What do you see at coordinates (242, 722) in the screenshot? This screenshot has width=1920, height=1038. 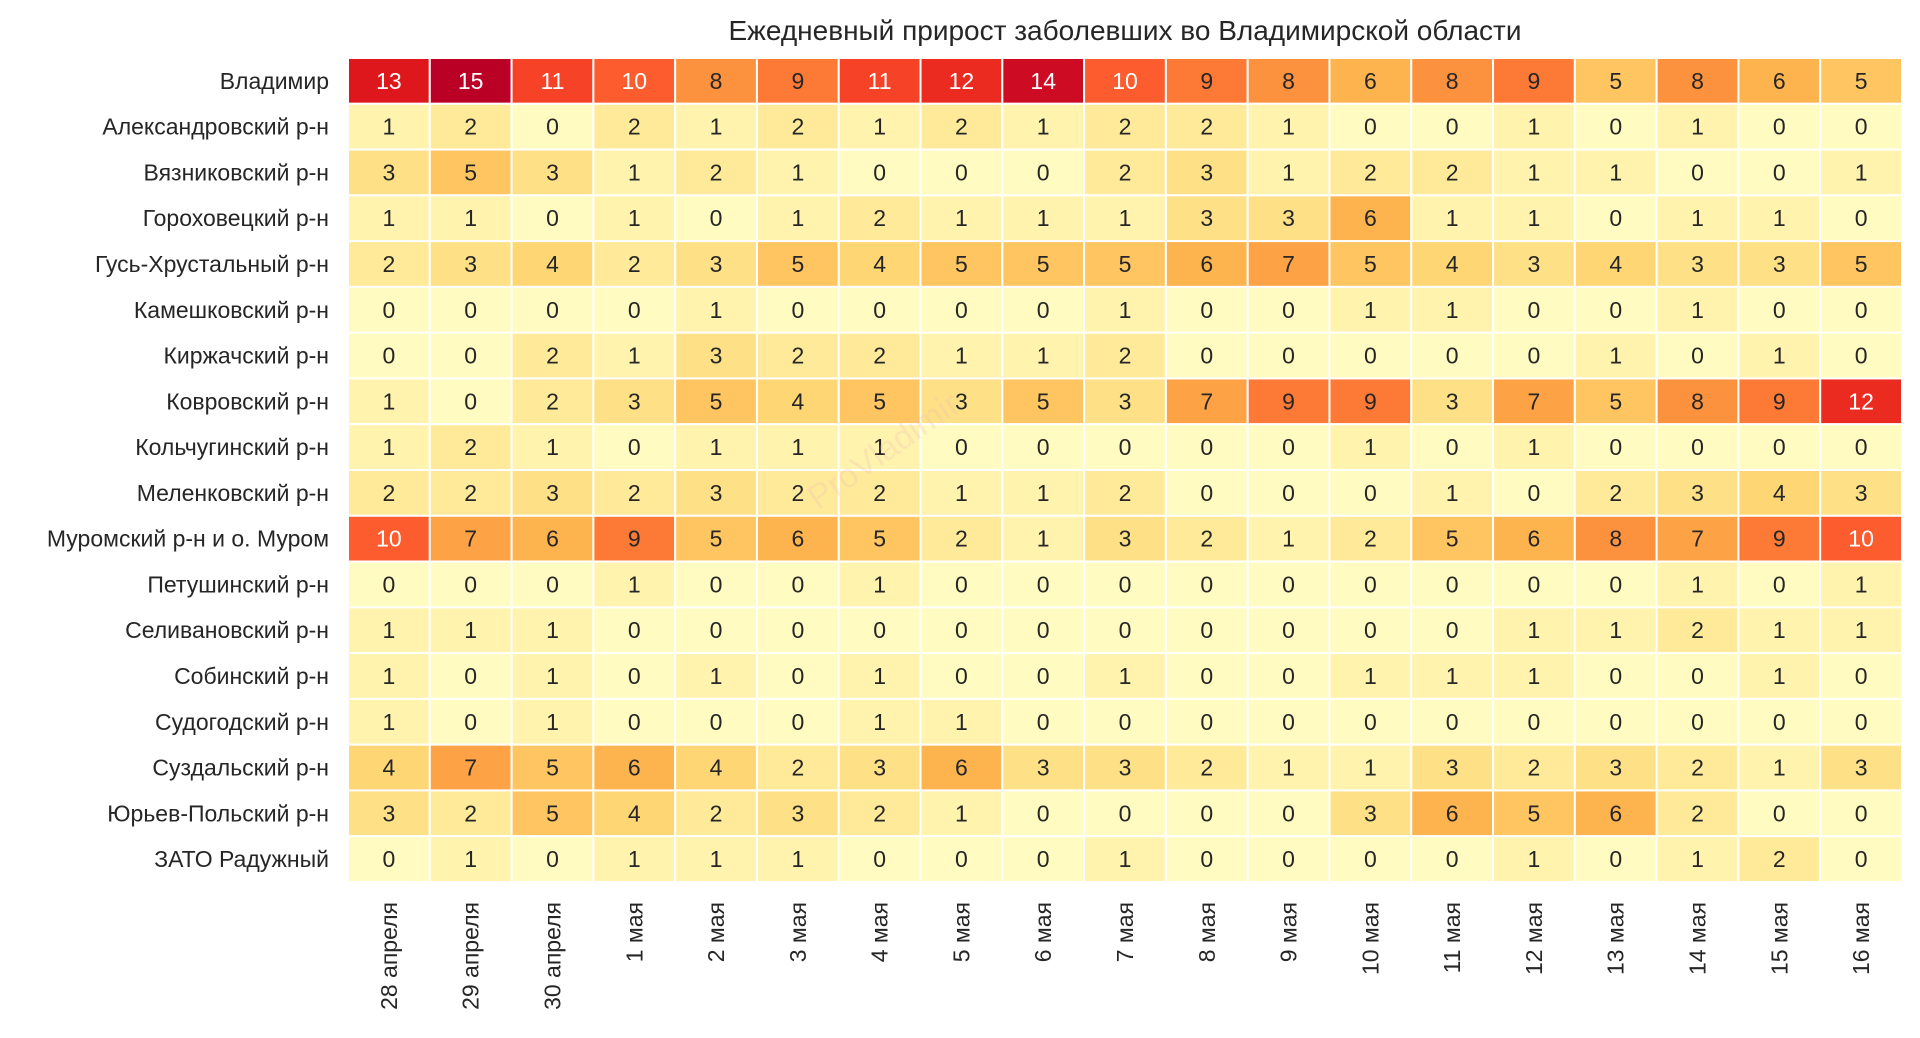 I see `row-label: Судогодский р-н` at bounding box center [242, 722].